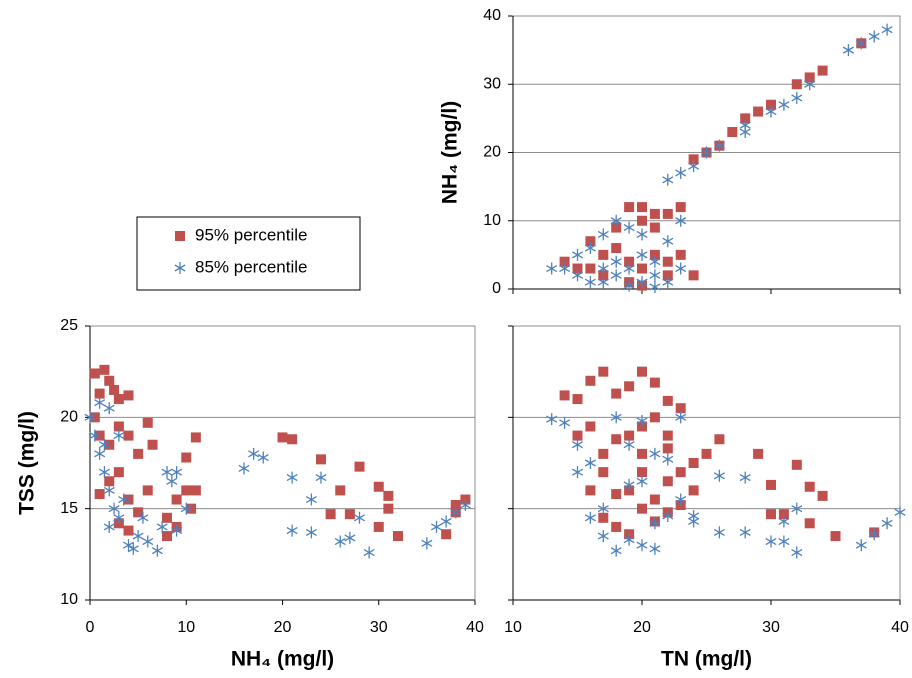 Image resolution: width=912 pixels, height=678 pixels. What do you see at coordinates (282, 659) in the screenshot?
I see `x-axis-title: NH₄ (mg/l)` at bounding box center [282, 659].